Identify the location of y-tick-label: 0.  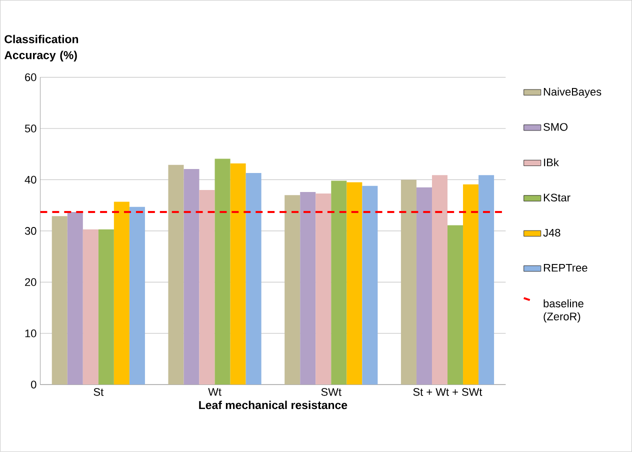
(33, 384).